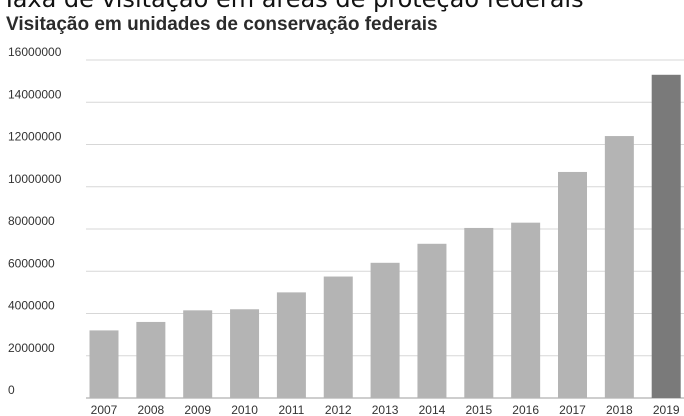 The height and width of the screenshot is (416, 684). Describe the element at coordinates (385, 330) in the screenshot. I see `bar-2013` at that location.